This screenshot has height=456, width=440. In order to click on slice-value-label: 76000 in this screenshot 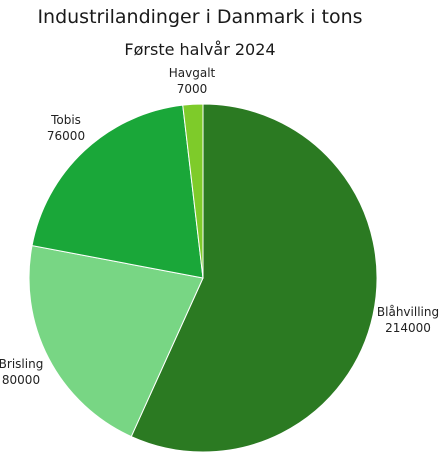, I will do `click(66, 136)`.